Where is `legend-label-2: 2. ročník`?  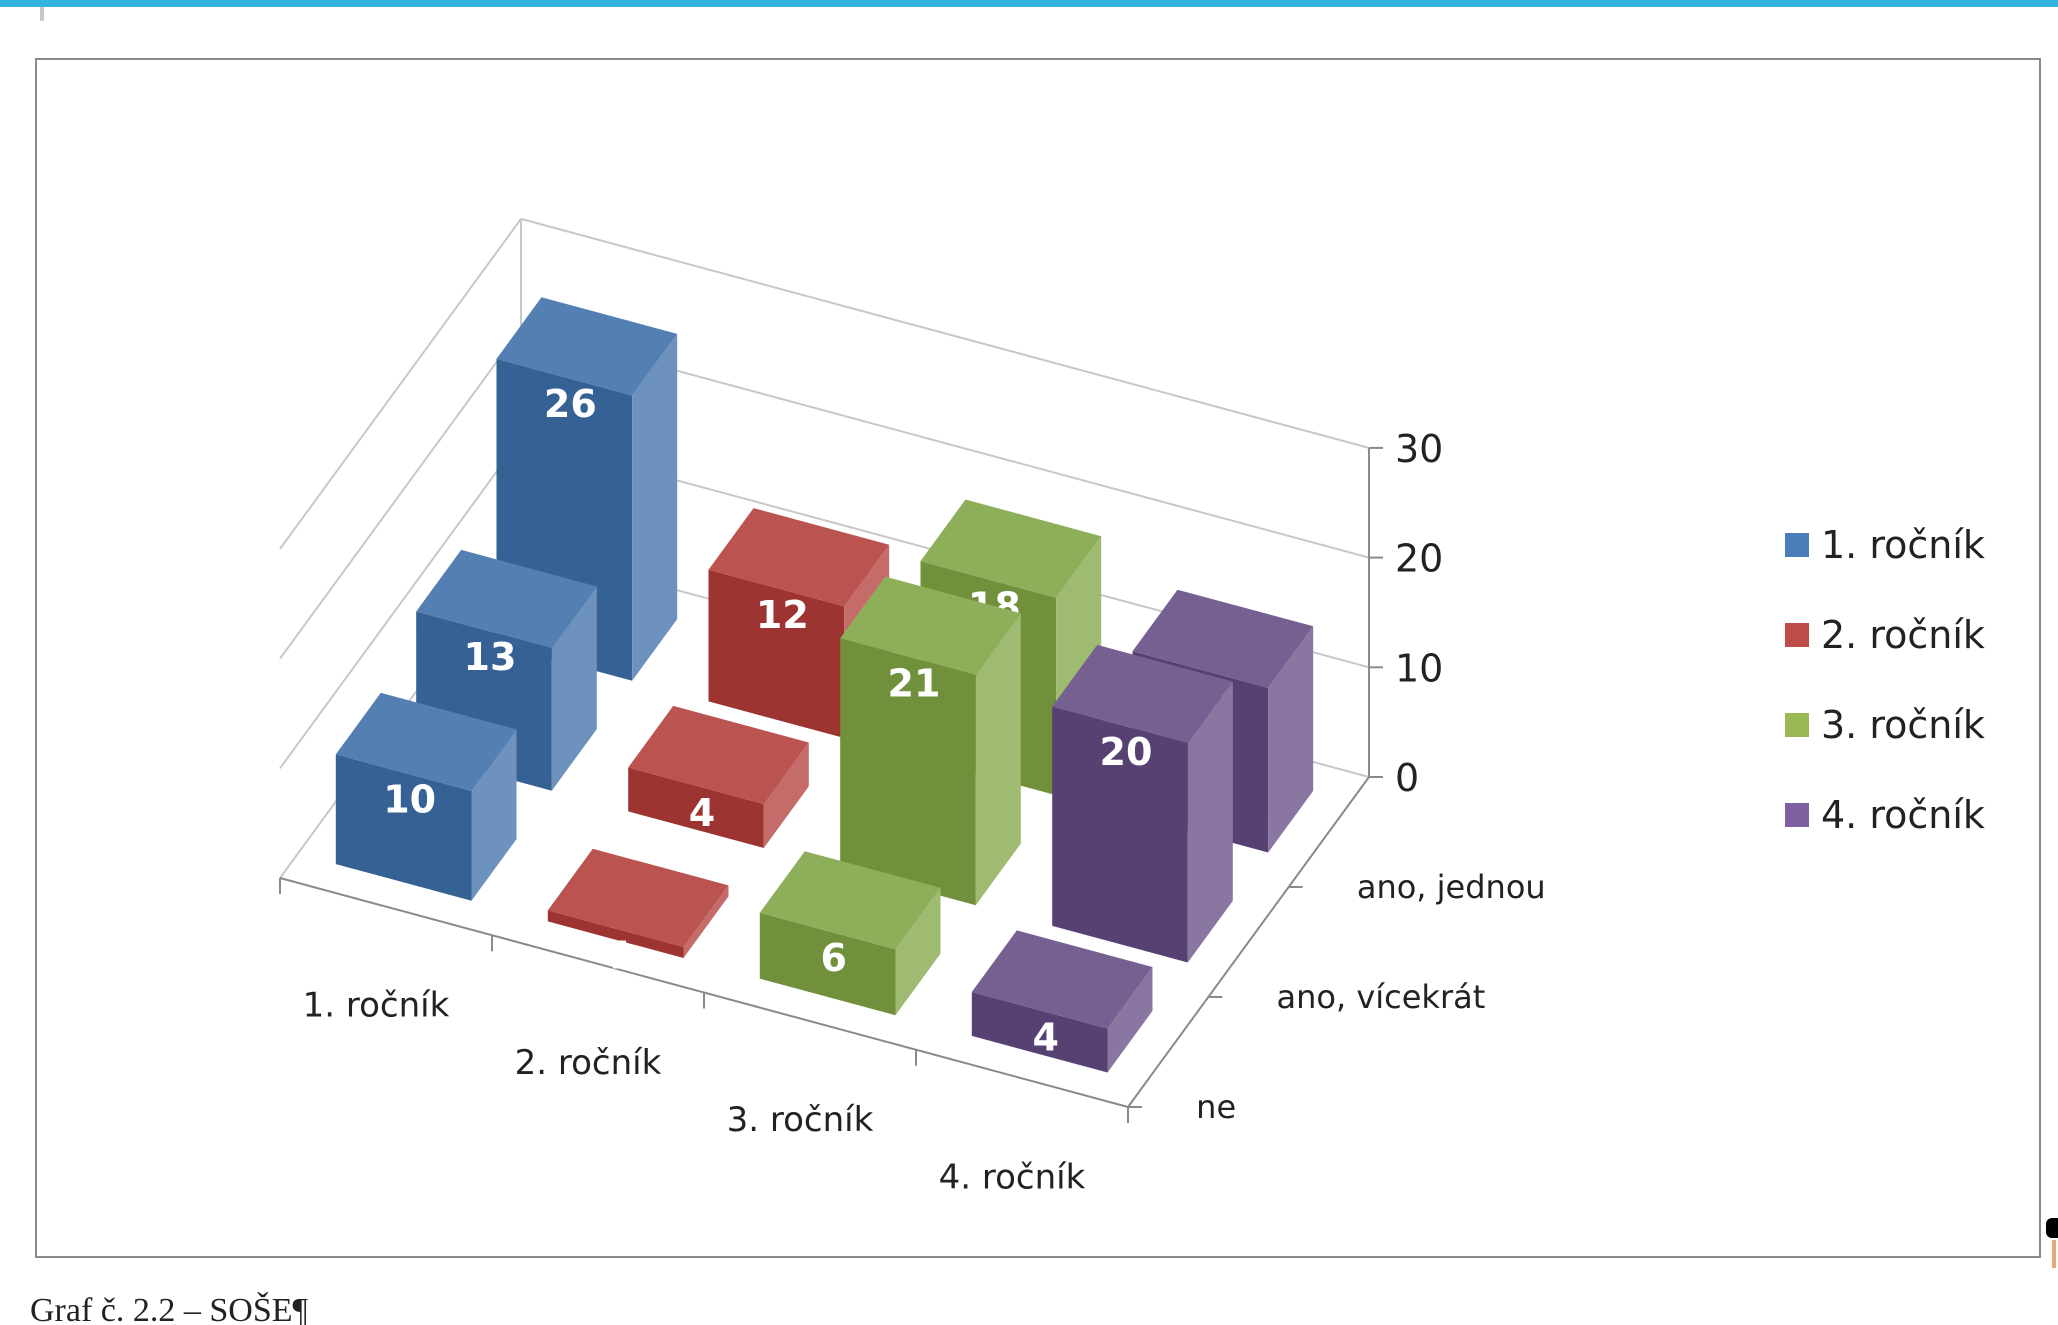
legend-label-2: 2. ročník is located at coordinates (1903, 635).